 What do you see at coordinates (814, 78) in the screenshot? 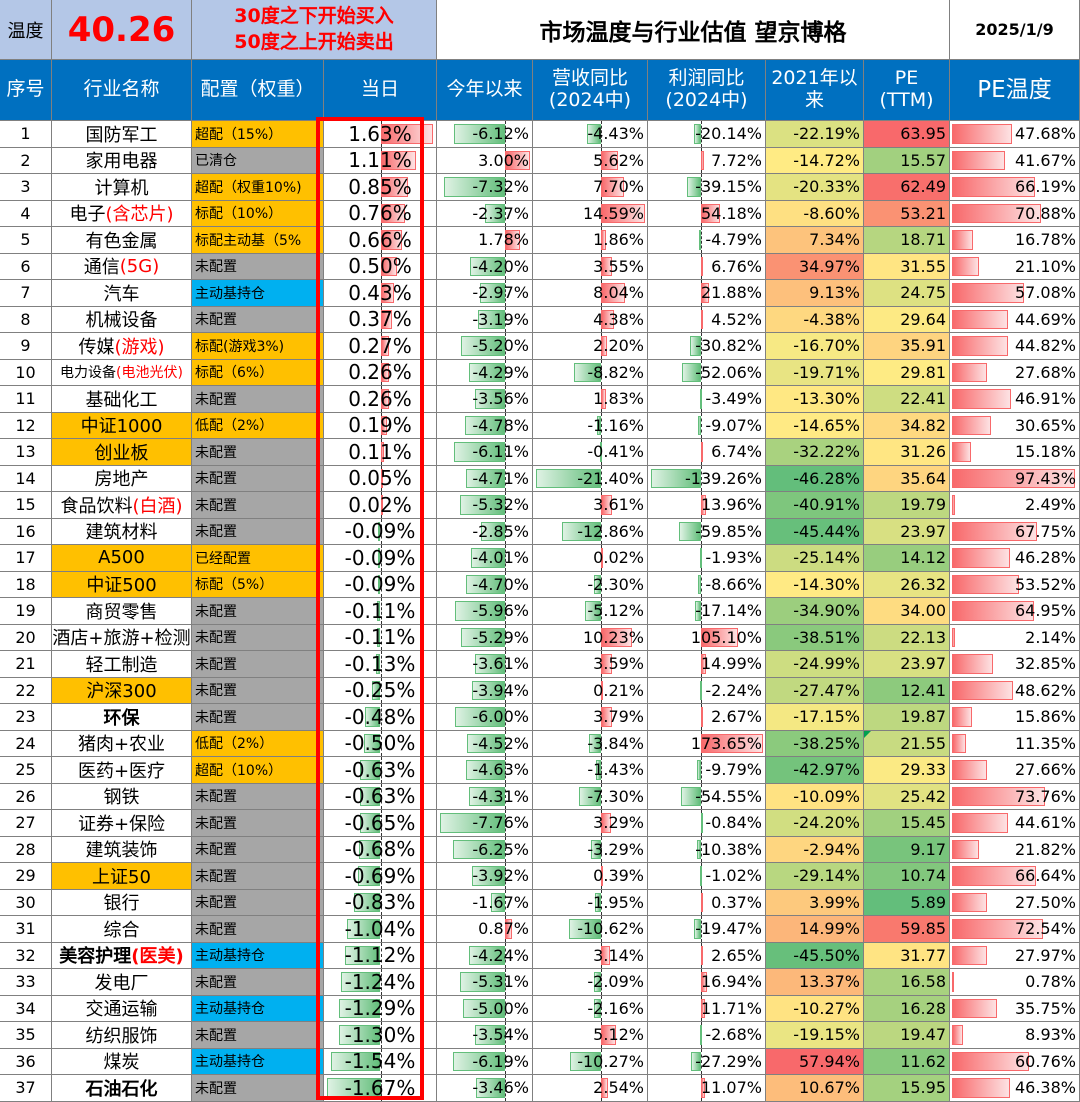
I see `header-line: 2021年以` at bounding box center [814, 78].